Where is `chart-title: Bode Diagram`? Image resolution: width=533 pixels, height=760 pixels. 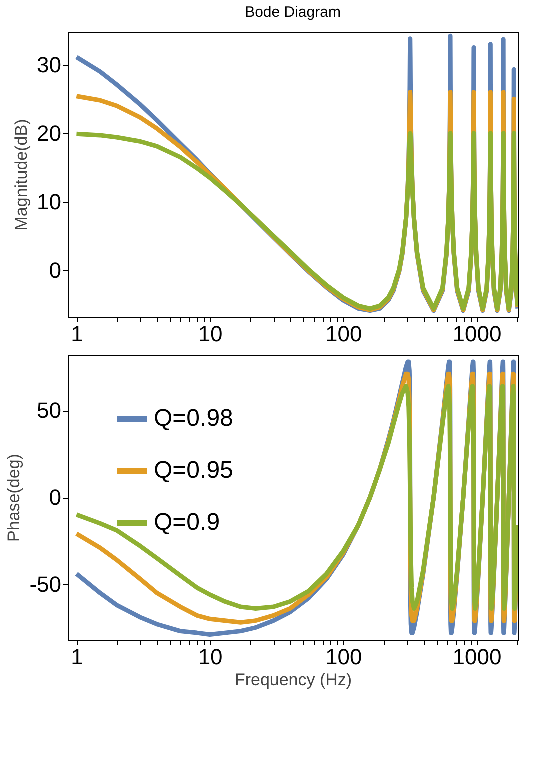 chart-title: Bode Diagram is located at coordinates (293, 12).